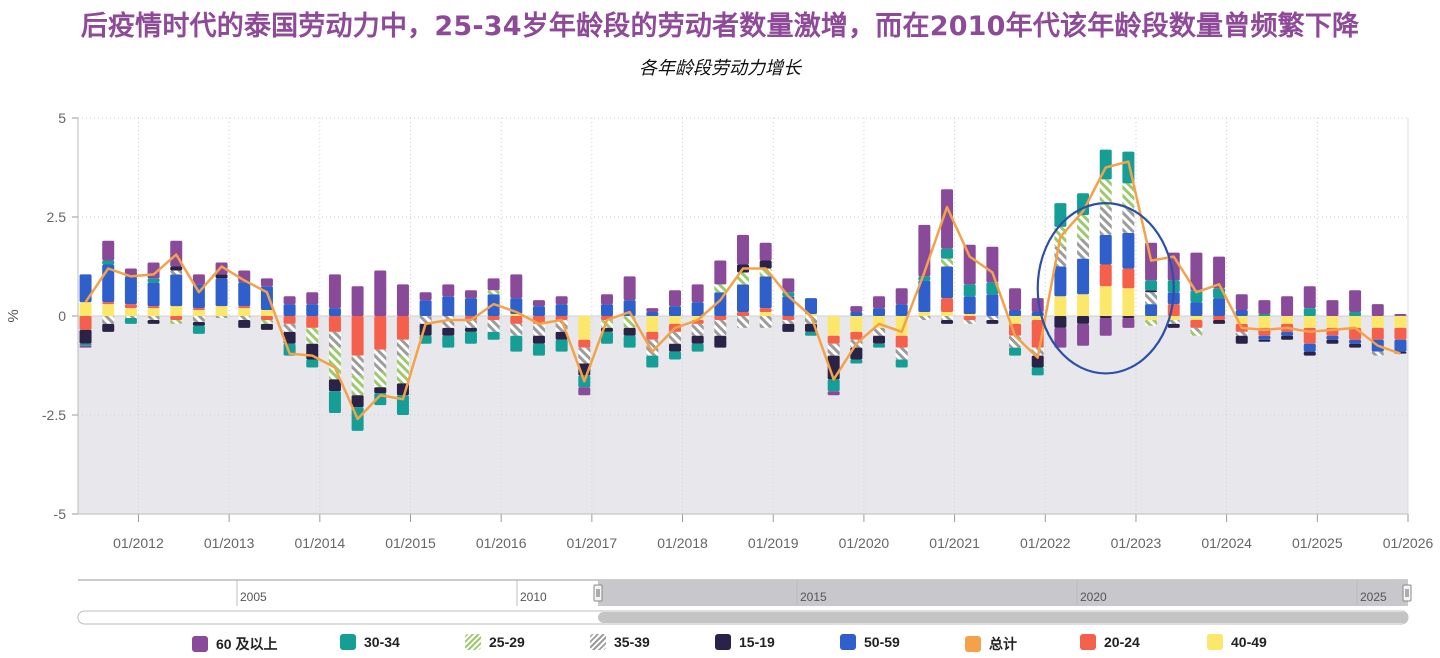  What do you see at coordinates (138, 543) in the screenshot?
I see `x-tick-label: 01/2012` at bounding box center [138, 543].